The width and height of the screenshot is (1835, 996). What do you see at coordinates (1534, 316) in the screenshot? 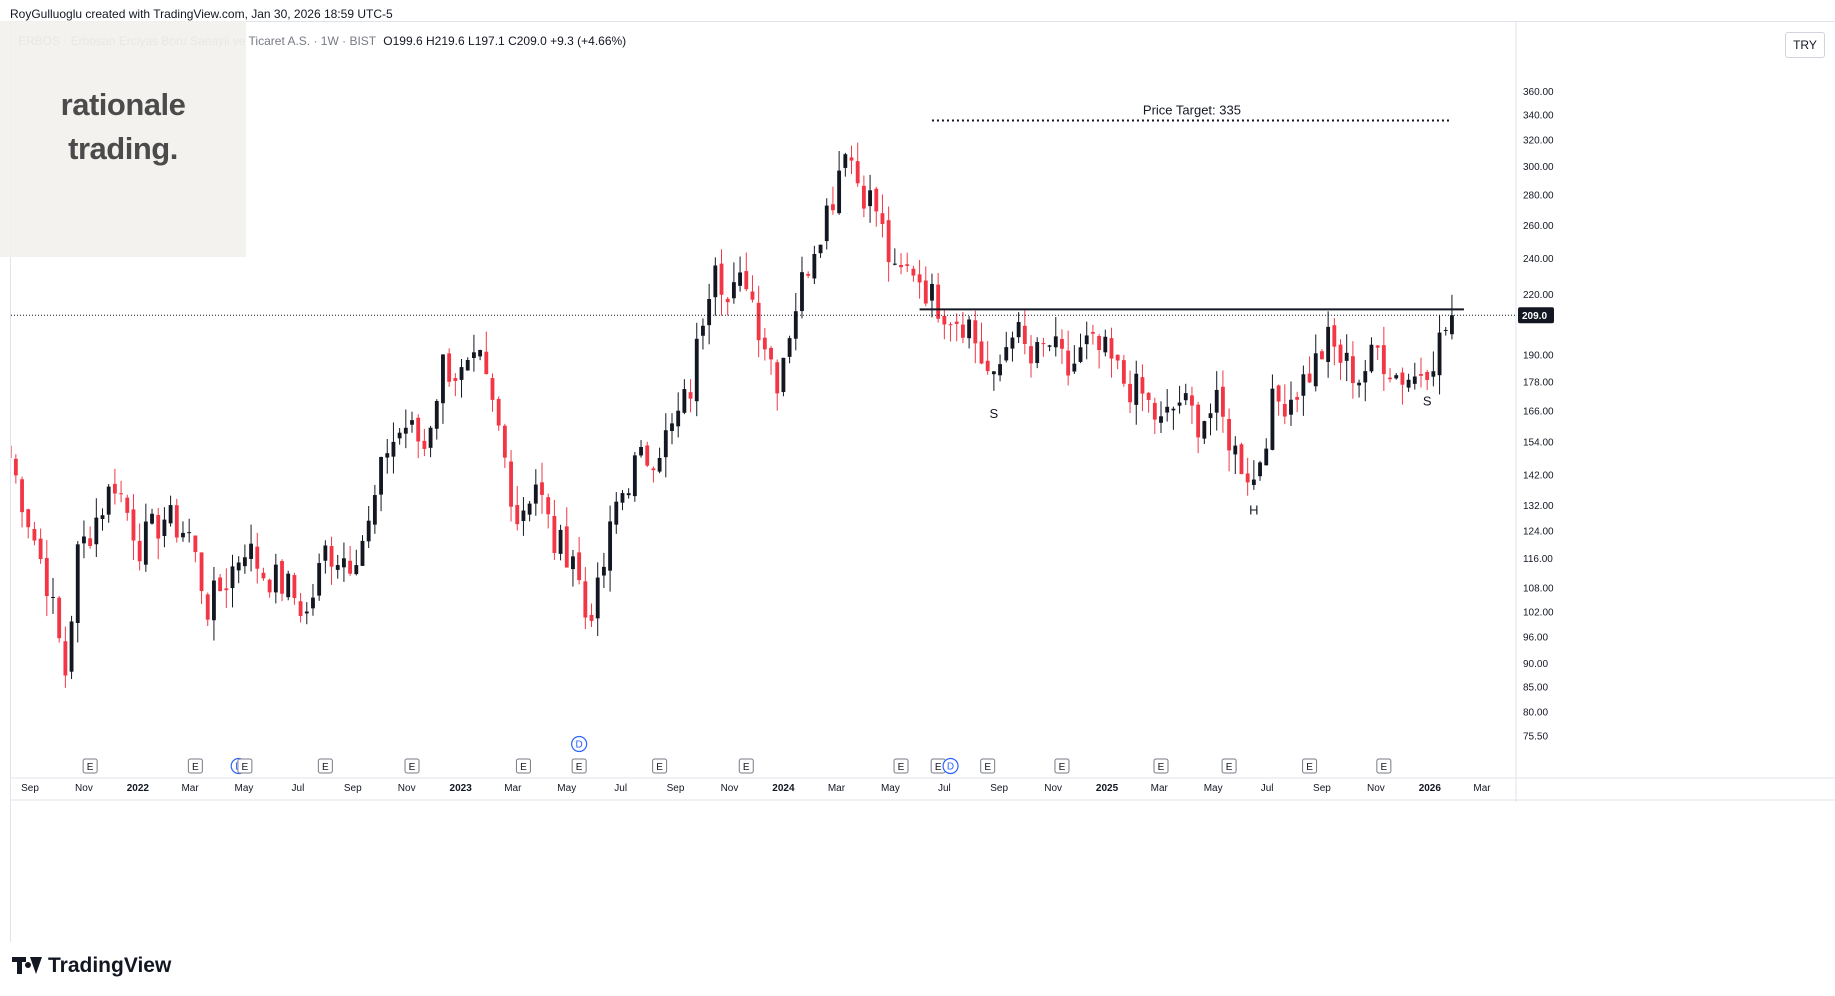
I see `last-price-label: 209.0` at bounding box center [1534, 316].